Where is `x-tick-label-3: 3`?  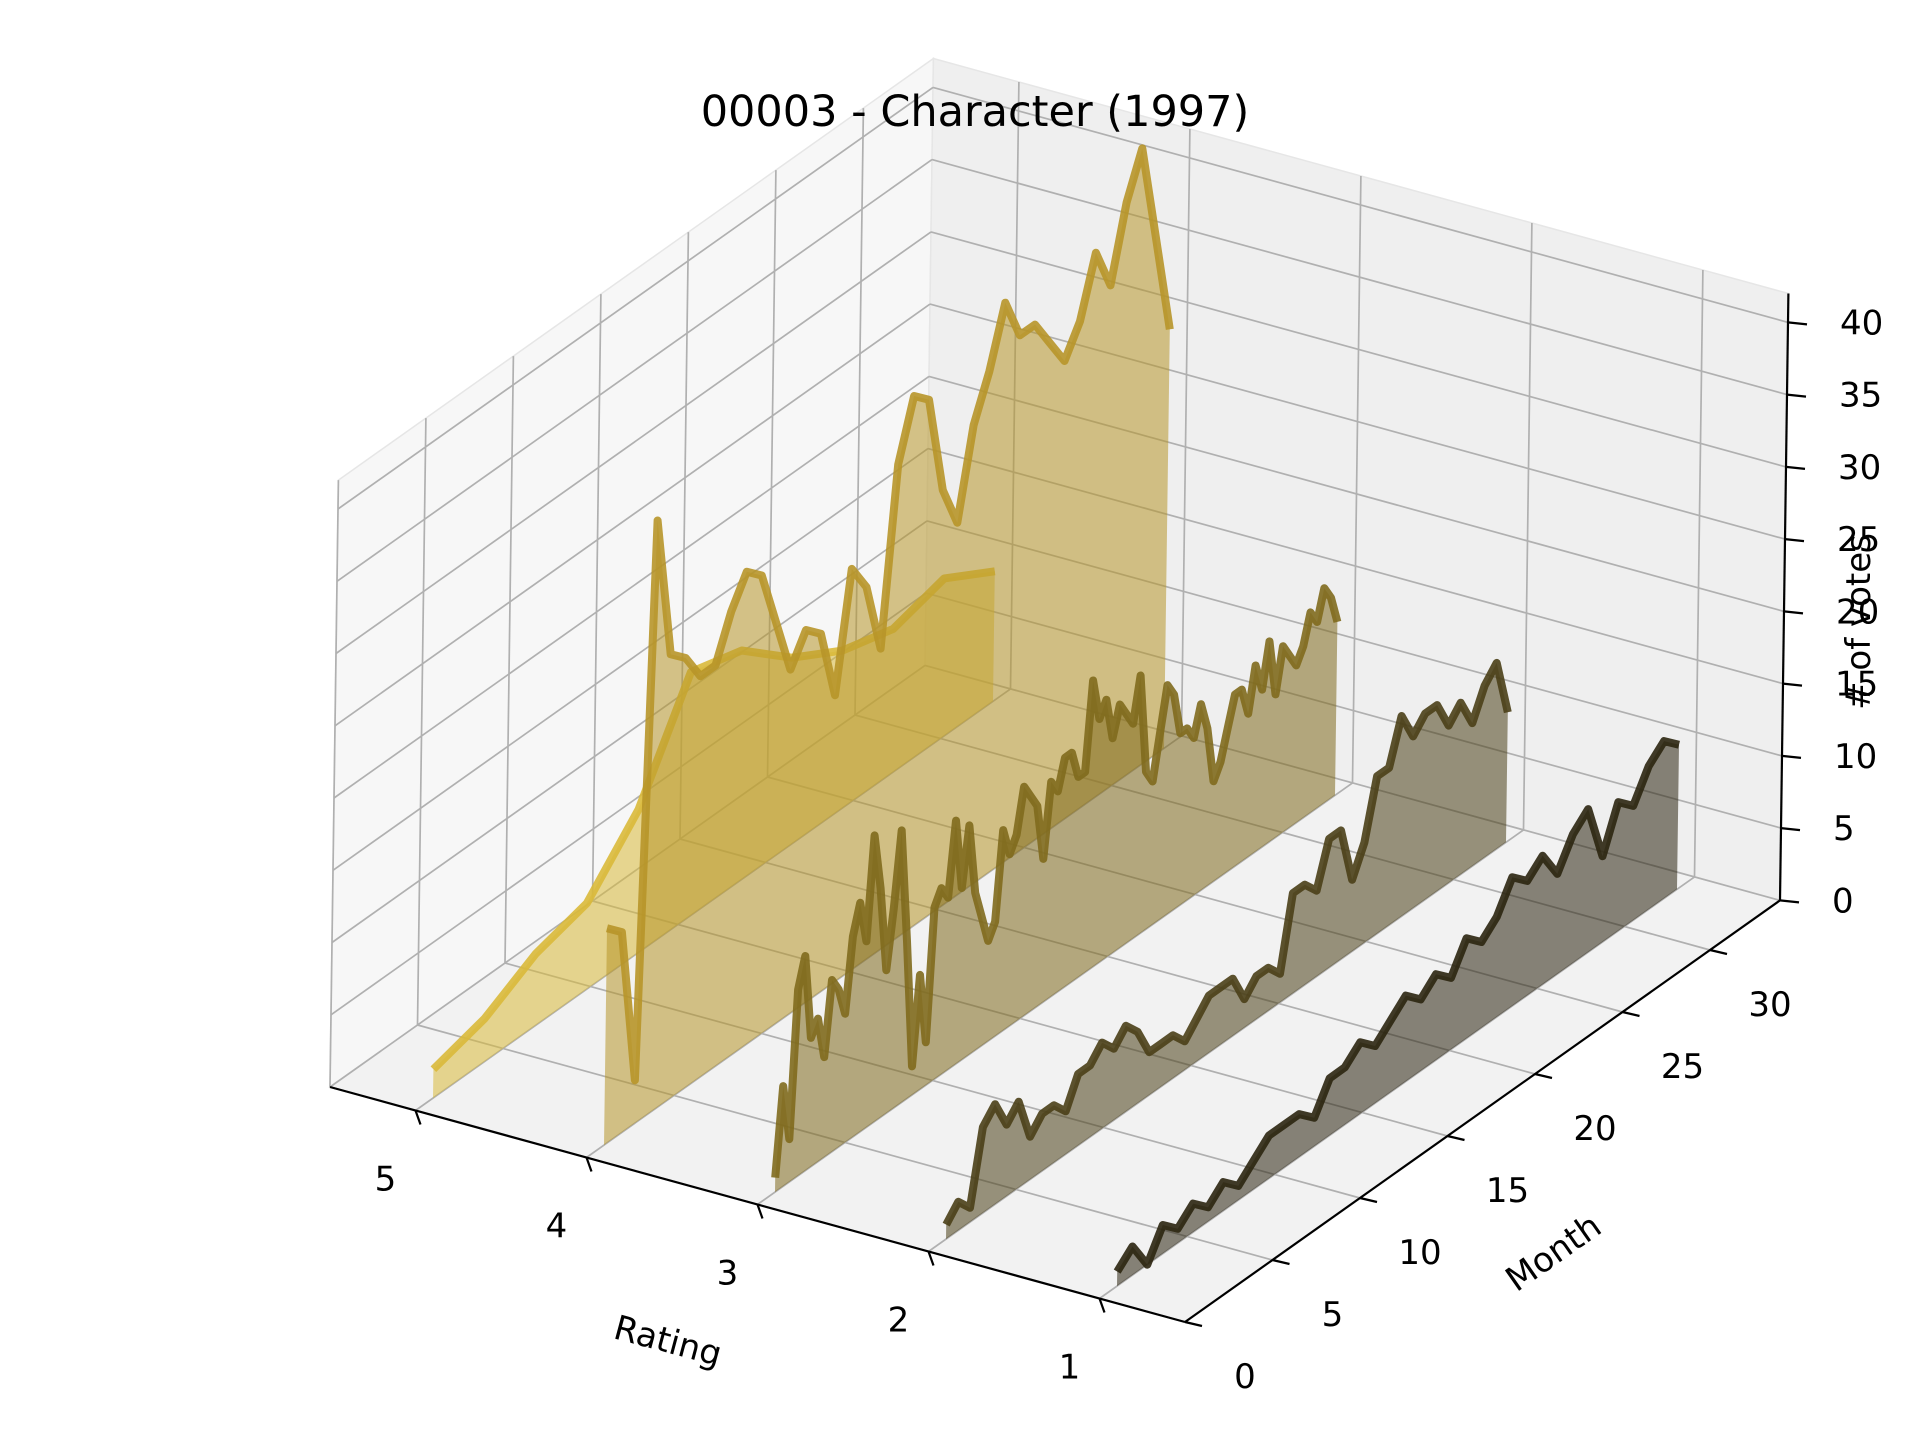 x-tick-label-3: 3 is located at coordinates (728, 1274).